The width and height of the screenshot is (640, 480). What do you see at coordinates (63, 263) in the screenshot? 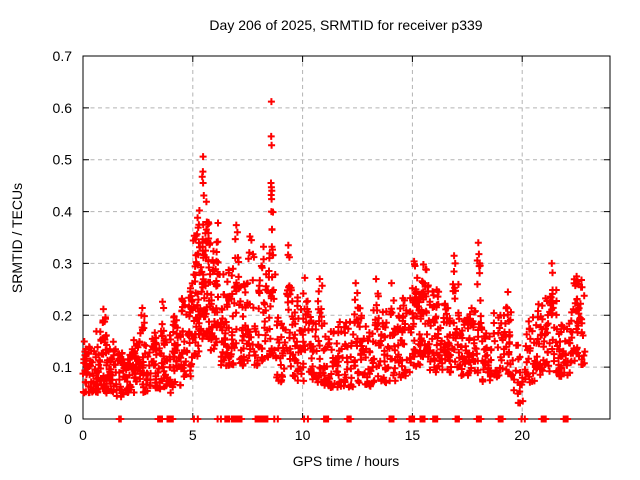
I see `y-tick-label: 0.3` at bounding box center [63, 263].